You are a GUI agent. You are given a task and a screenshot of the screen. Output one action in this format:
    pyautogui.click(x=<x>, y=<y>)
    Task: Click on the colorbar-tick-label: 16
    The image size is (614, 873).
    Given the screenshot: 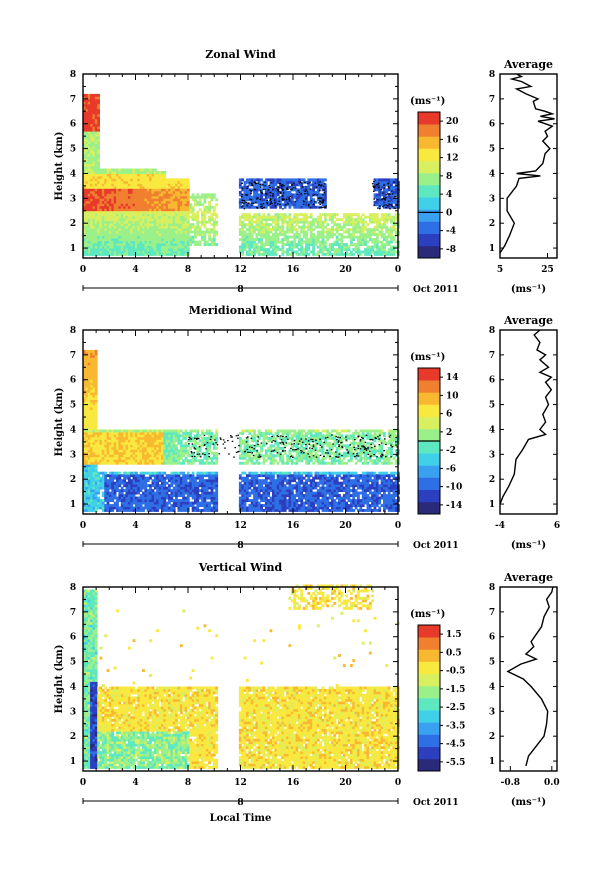 What is the action you would take?
    pyautogui.click(x=452, y=140)
    